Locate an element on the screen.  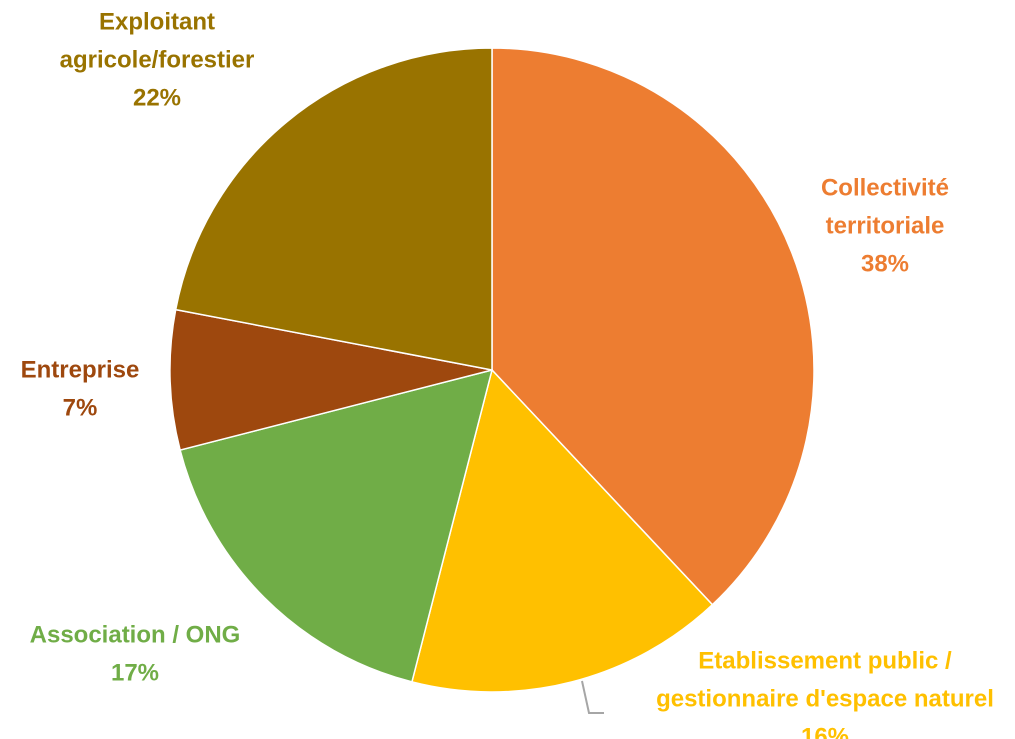
data-label-collectivite-territoriale: Collectivité territoriale 38% is located at coordinates (885, 225).